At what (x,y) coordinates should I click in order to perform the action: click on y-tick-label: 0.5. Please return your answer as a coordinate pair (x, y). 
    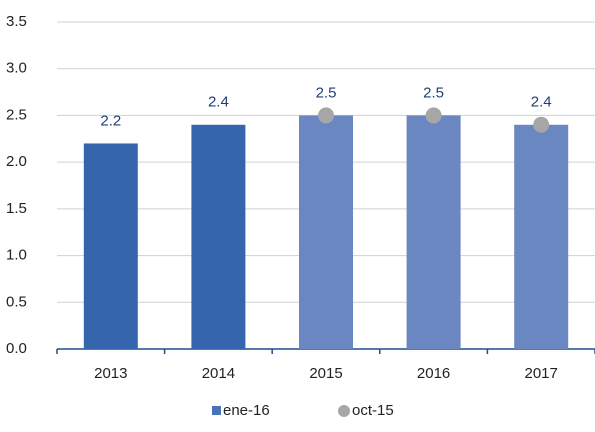
    Looking at the image, I should click on (16, 301).